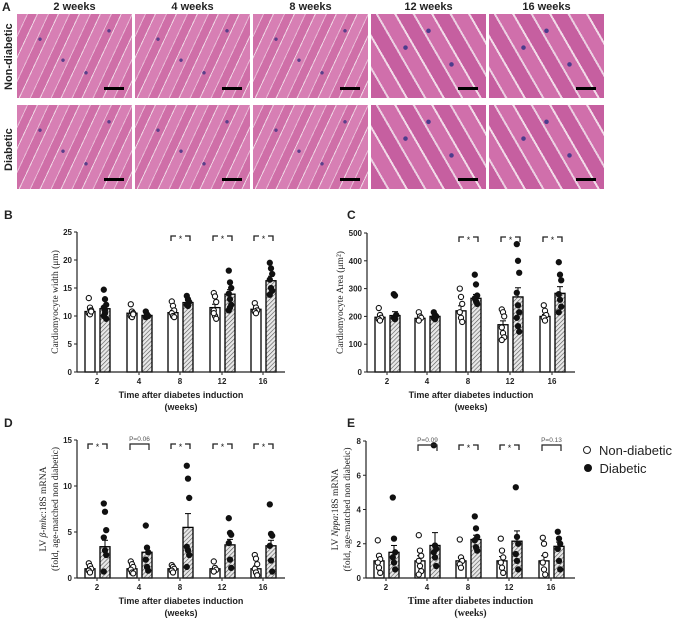 The height and width of the screenshot is (621, 676). I want to click on x-tick-label: 8, so click(180, 381).